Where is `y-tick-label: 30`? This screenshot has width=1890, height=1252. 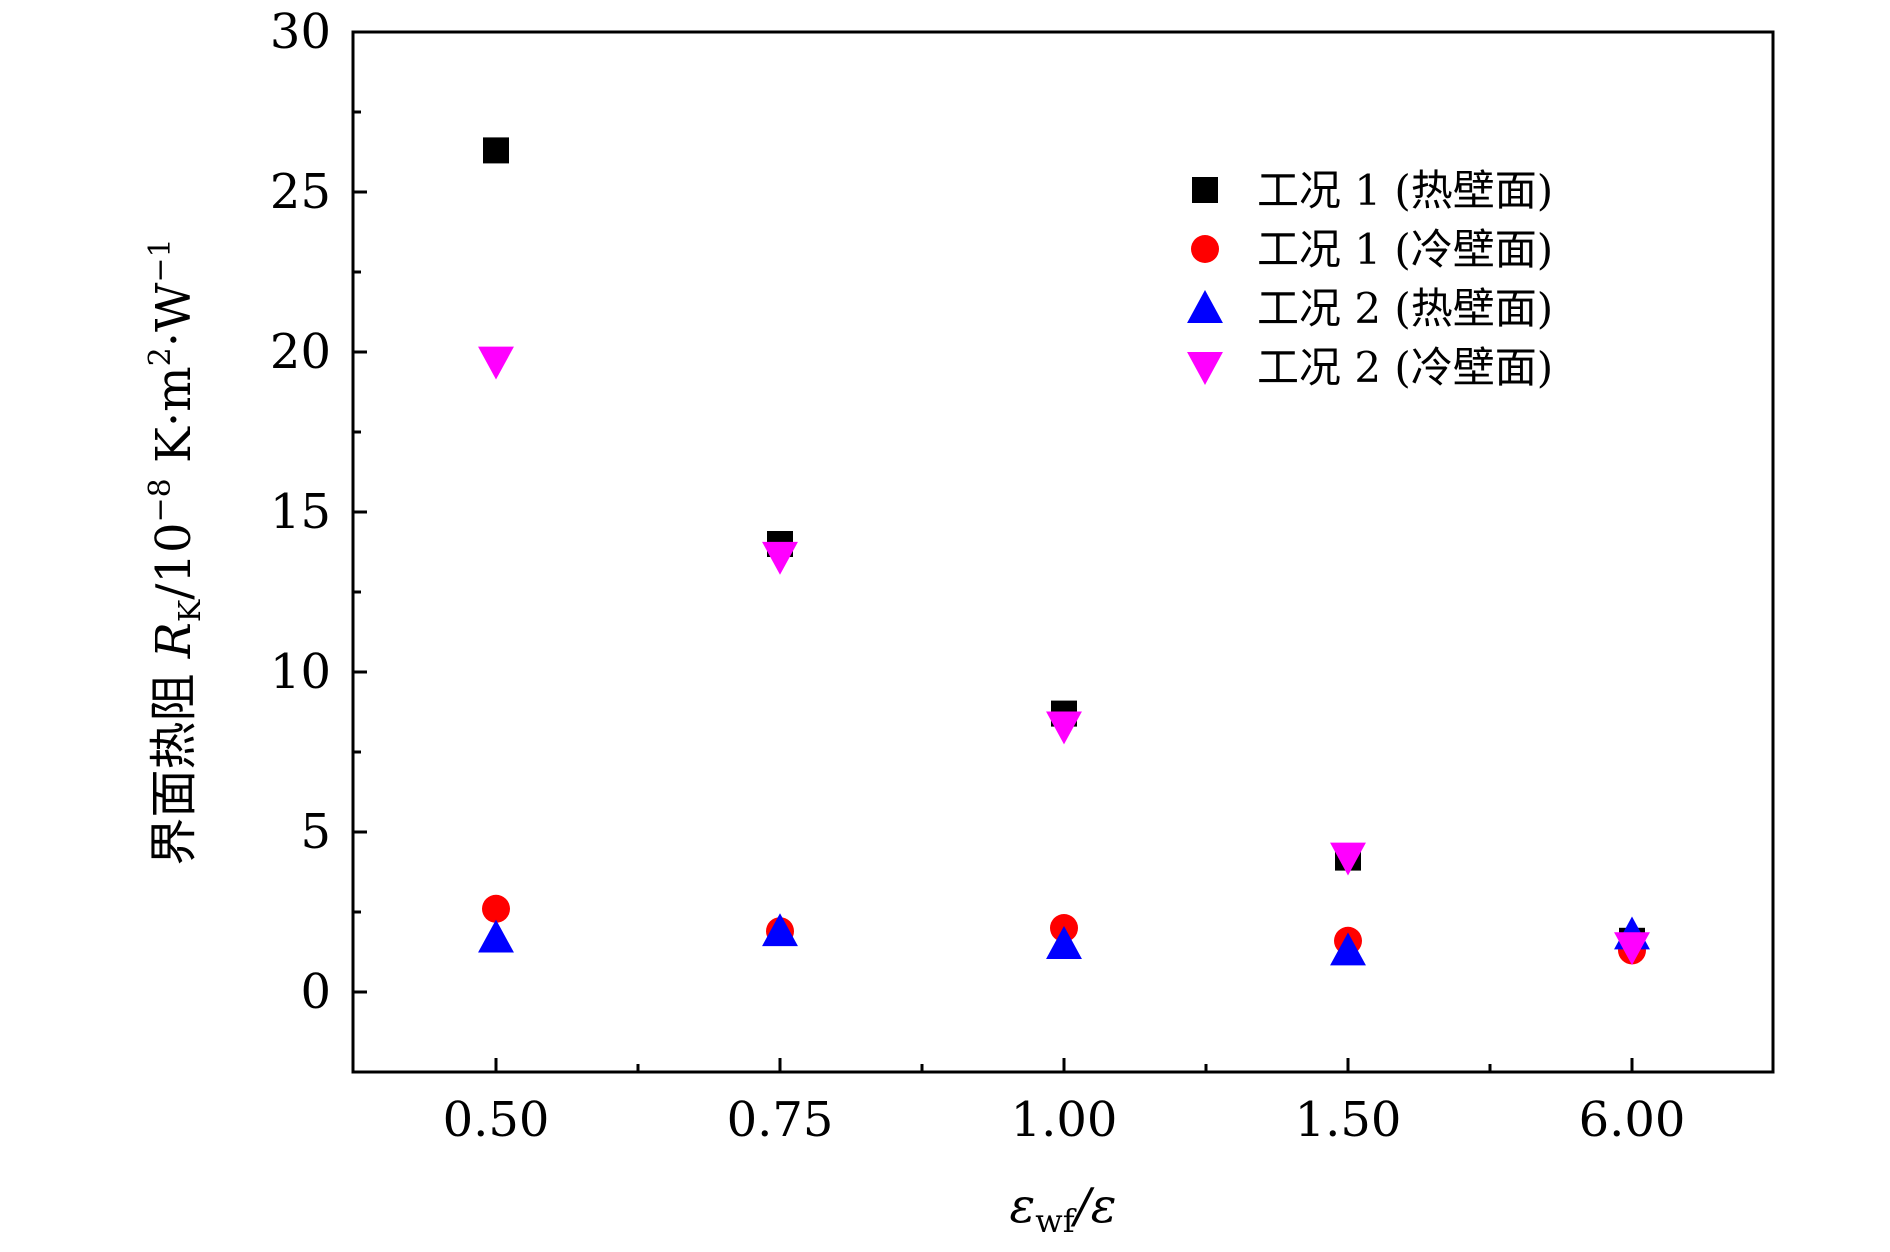
y-tick-label: 30 is located at coordinates (300, 32).